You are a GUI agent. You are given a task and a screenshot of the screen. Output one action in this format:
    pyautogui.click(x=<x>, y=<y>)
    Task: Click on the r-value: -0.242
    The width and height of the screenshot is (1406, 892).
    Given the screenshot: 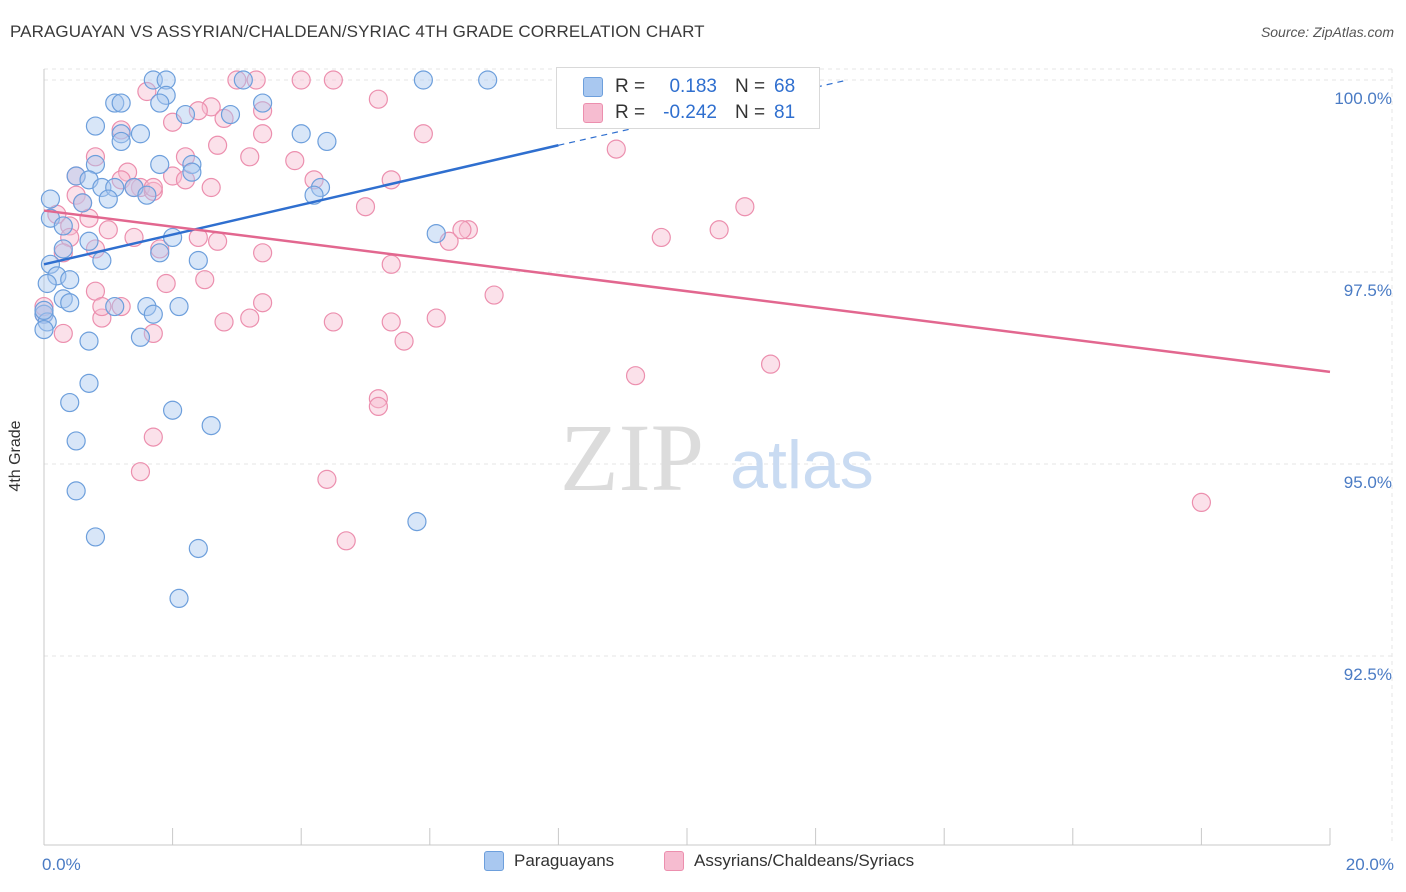 What is the action you would take?
    pyautogui.click(x=690, y=112)
    